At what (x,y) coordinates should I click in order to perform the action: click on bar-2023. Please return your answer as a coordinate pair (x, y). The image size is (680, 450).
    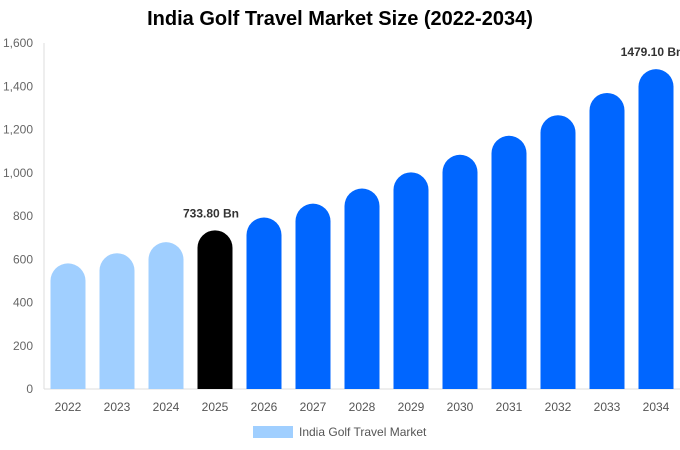
    Looking at the image, I should click on (117, 321).